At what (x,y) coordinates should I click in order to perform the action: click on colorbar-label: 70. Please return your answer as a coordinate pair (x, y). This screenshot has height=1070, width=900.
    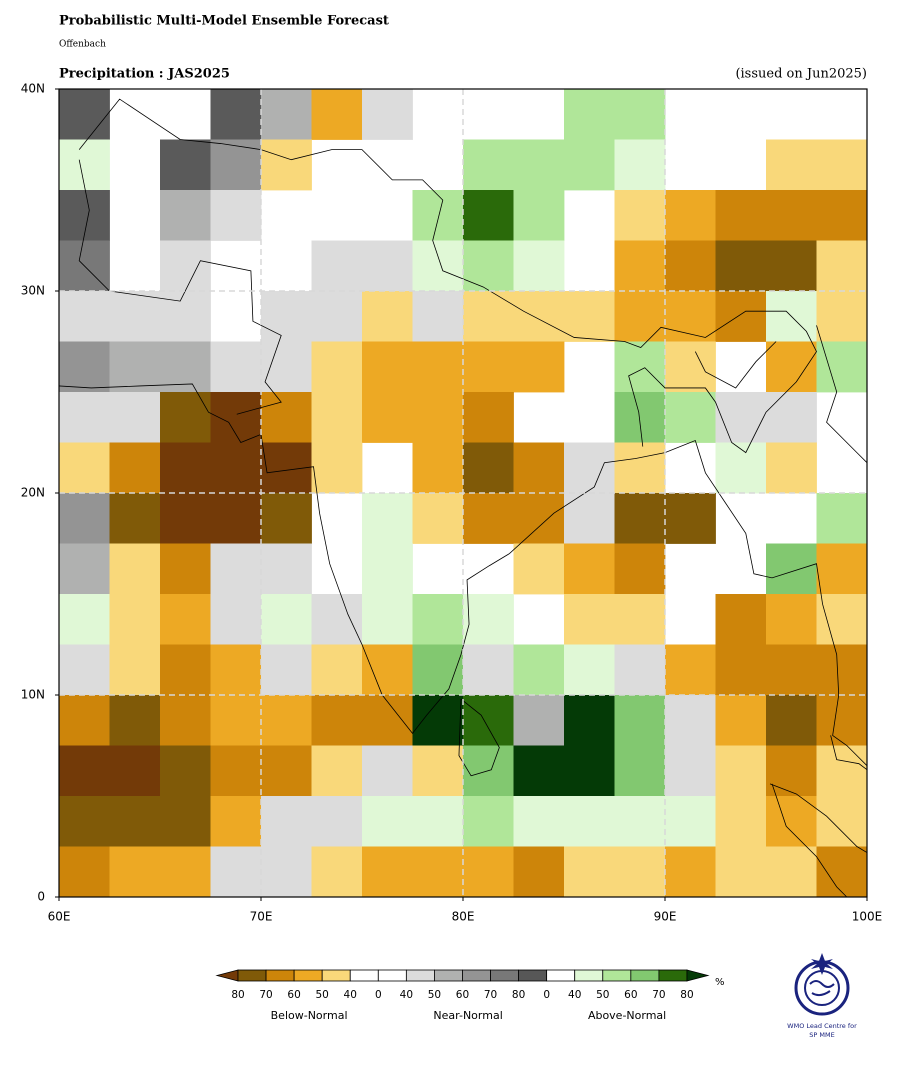
    Looking at the image, I should click on (490, 995).